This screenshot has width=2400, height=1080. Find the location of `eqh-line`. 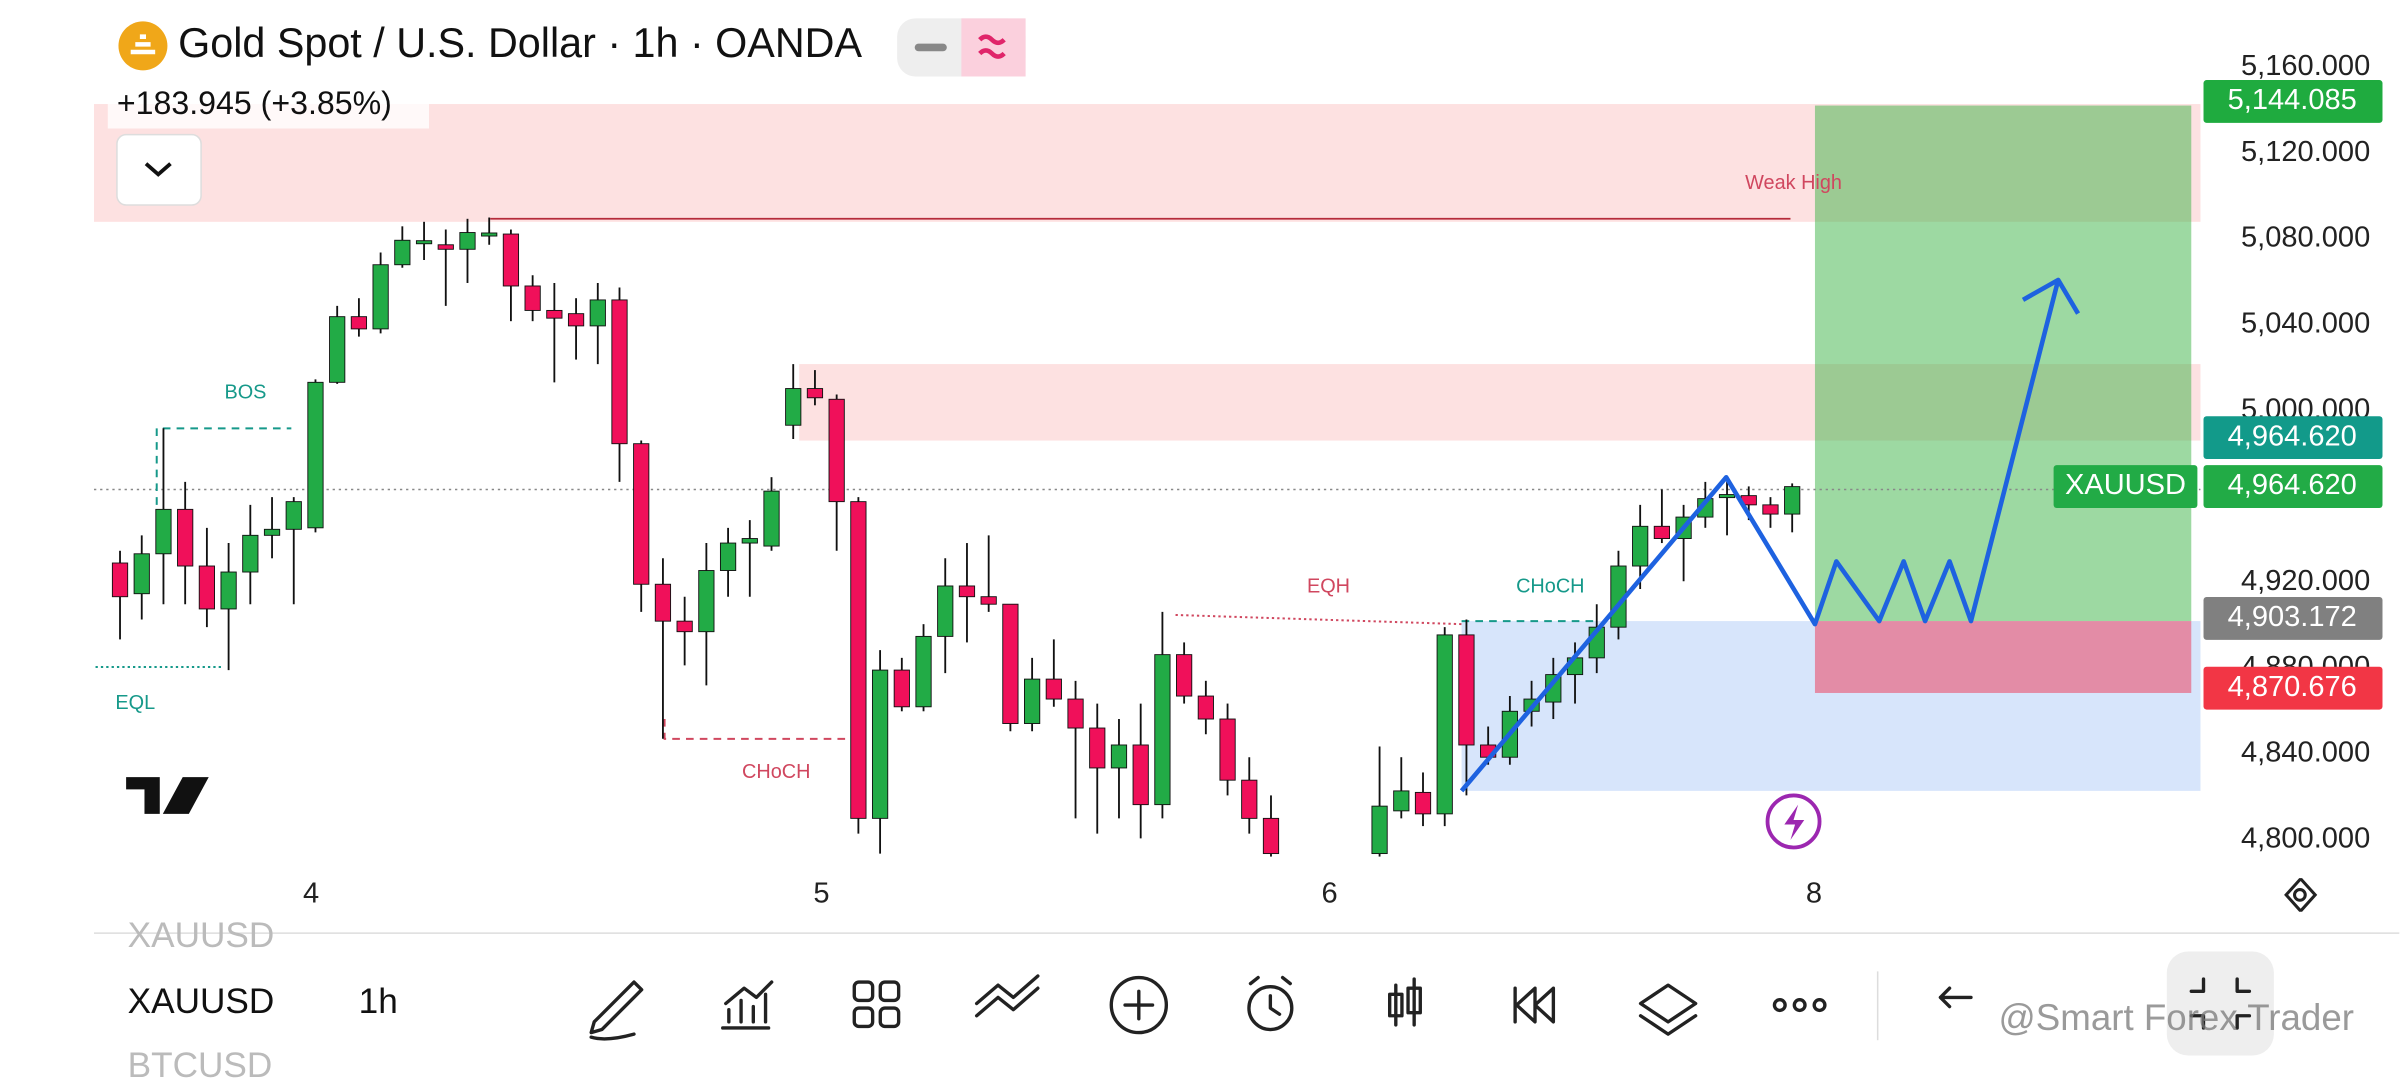

eqh-line is located at coordinates (1318, 619).